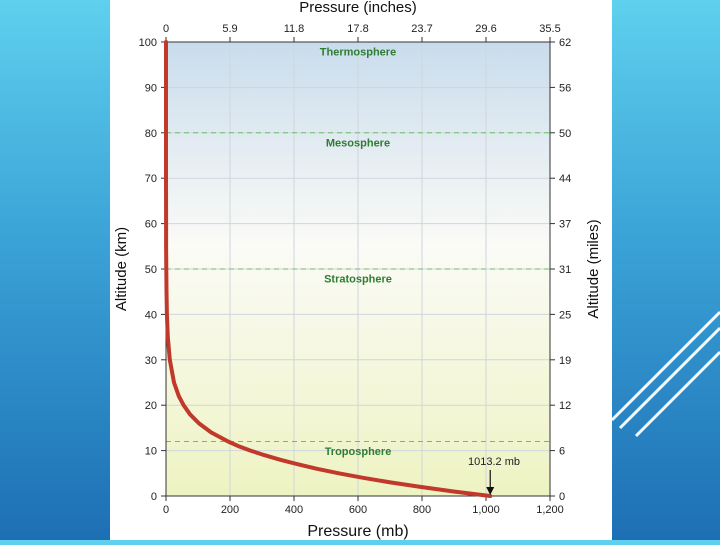  What do you see at coordinates (494, 475) in the screenshot?
I see `surface-pressure-annotation: 1013.2 mb` at bounding box center [494, 475].